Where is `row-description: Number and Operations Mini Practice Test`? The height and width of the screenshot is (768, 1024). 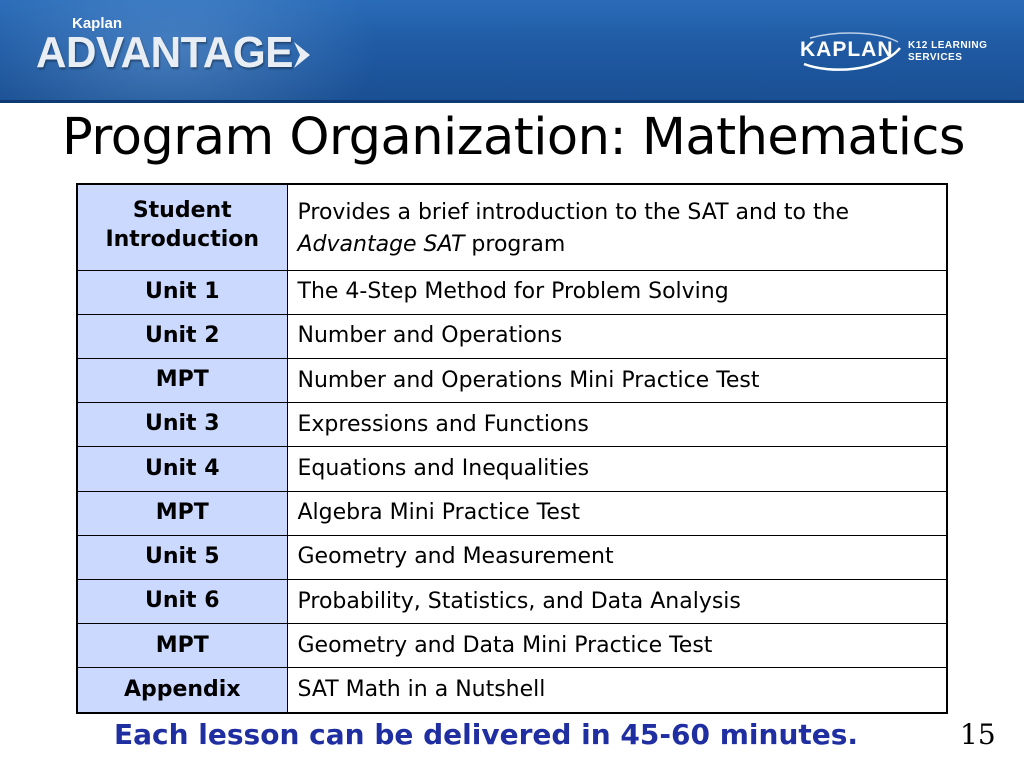 row-description: Number and Operations Mini Practice Test is located at coordinates (617, 380).